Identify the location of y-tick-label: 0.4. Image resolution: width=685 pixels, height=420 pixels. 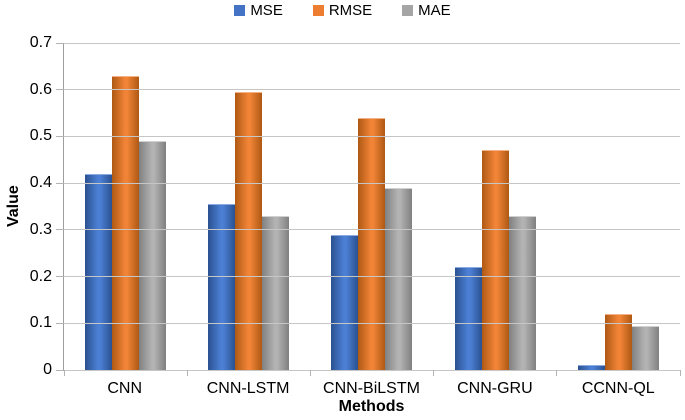
(40, 183).